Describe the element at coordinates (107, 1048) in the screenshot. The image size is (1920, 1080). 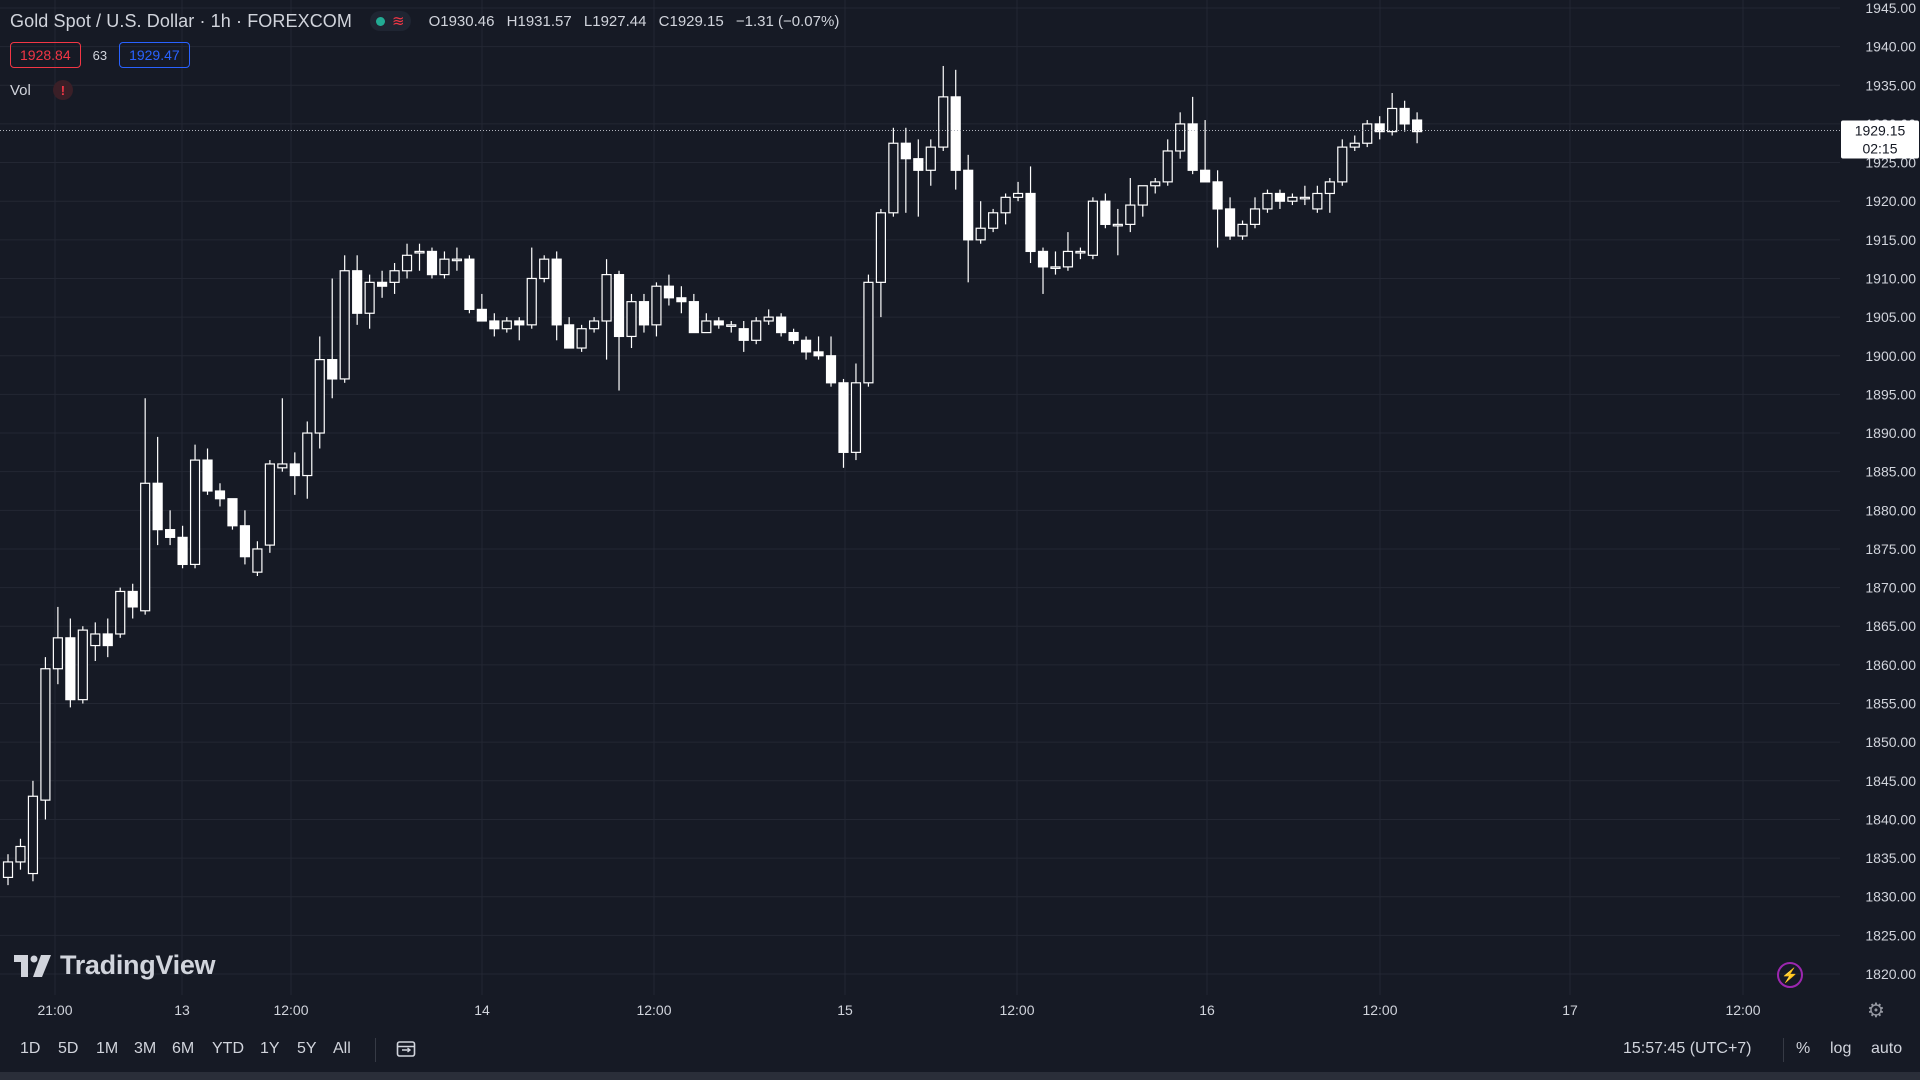
I see `range-1m-button: 1M` at that location.